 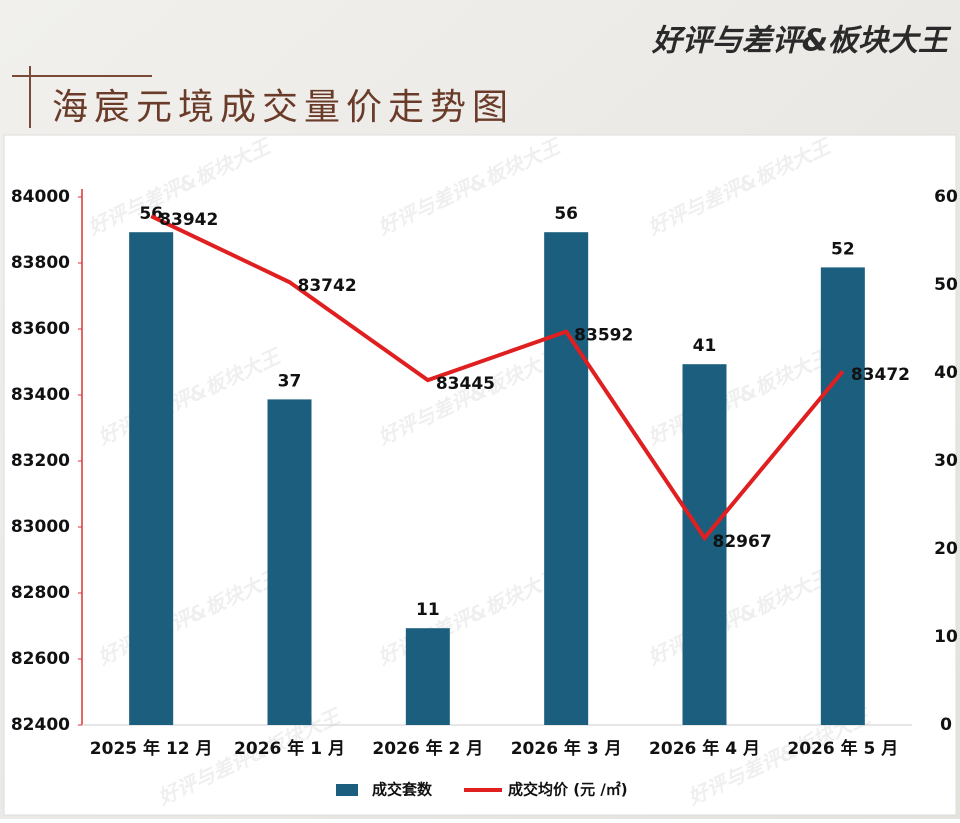 What do you see at coordinates (40, 263) in the screenshot?
I see `y-tick-label: 83800` at bounding box center [40, 263].